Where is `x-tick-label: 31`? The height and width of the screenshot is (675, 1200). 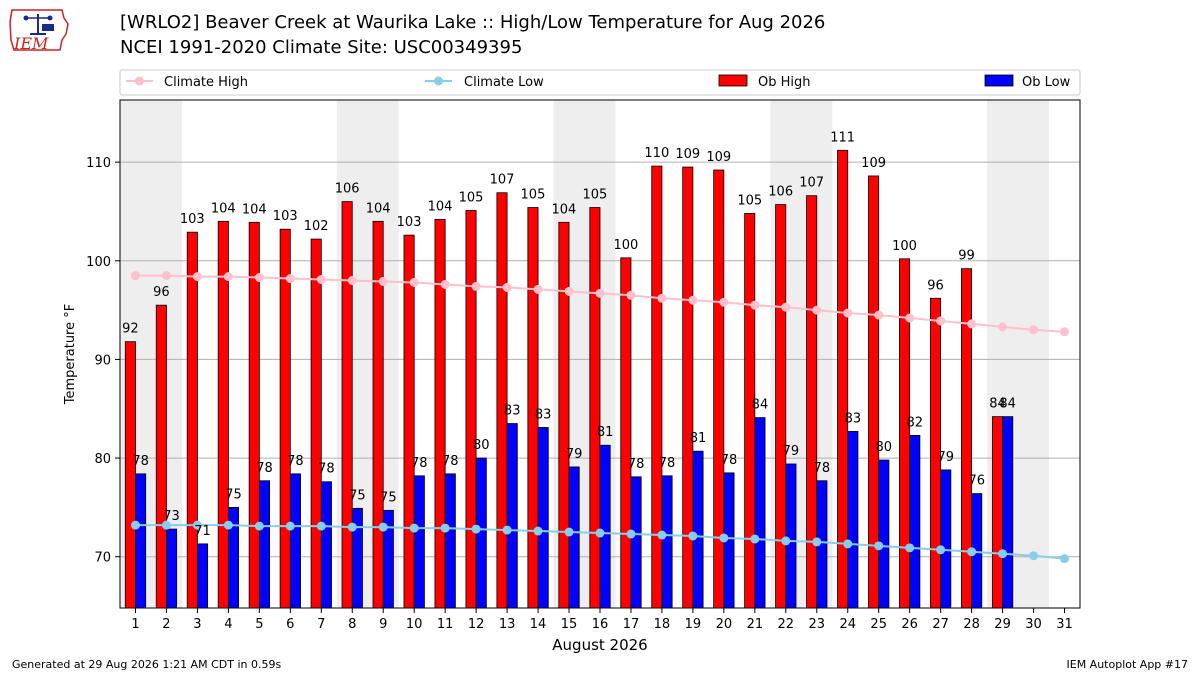 x-tick-label: 31 is located at coordinates (1064, 624).